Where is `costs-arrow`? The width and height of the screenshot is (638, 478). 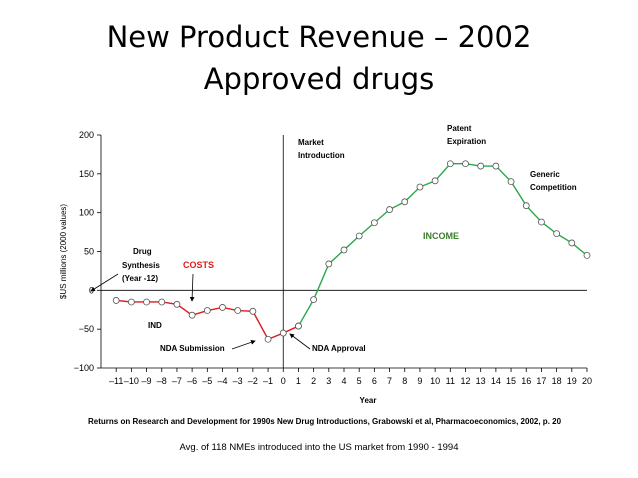 costs-arrow is located at coordinates (192, 287).